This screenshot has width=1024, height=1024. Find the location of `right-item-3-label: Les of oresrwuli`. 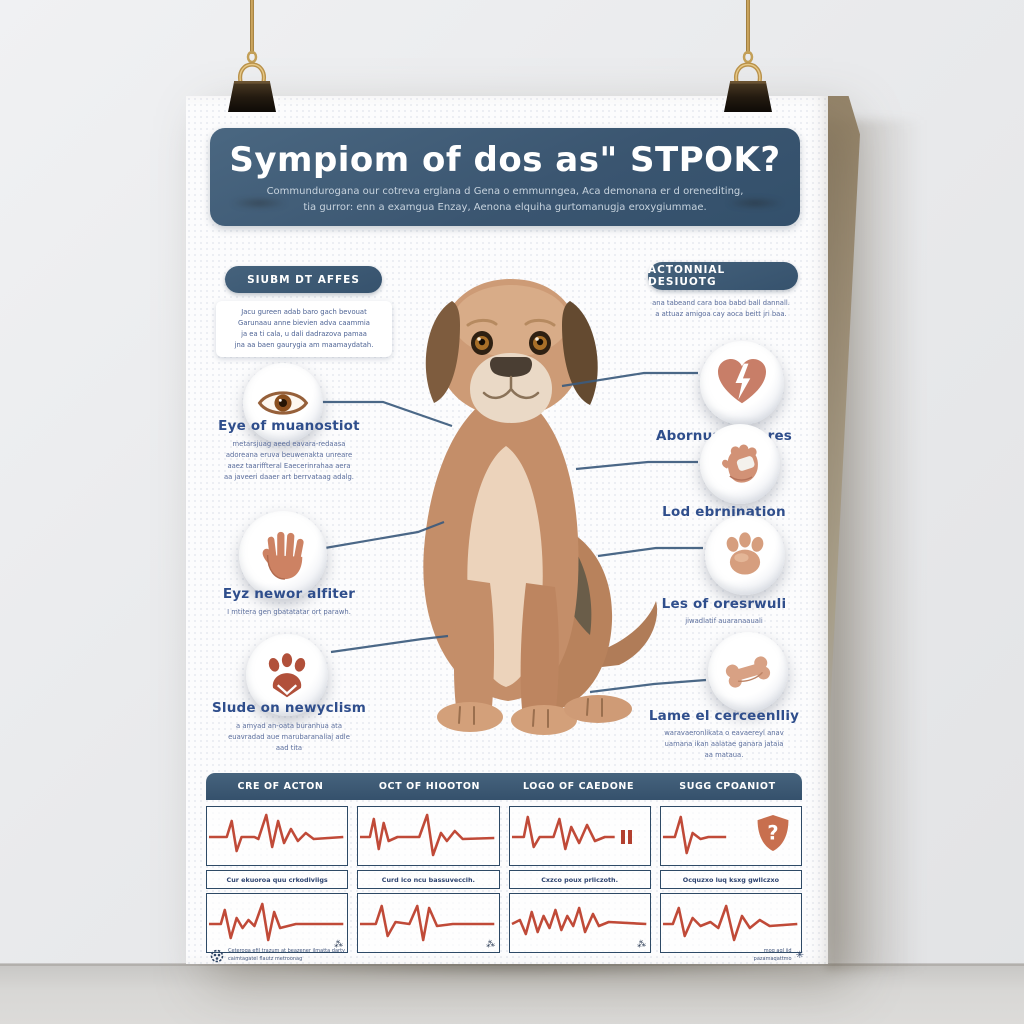

right-item-3-label: Les of oresrwuli is located at coordinates (724, 604).